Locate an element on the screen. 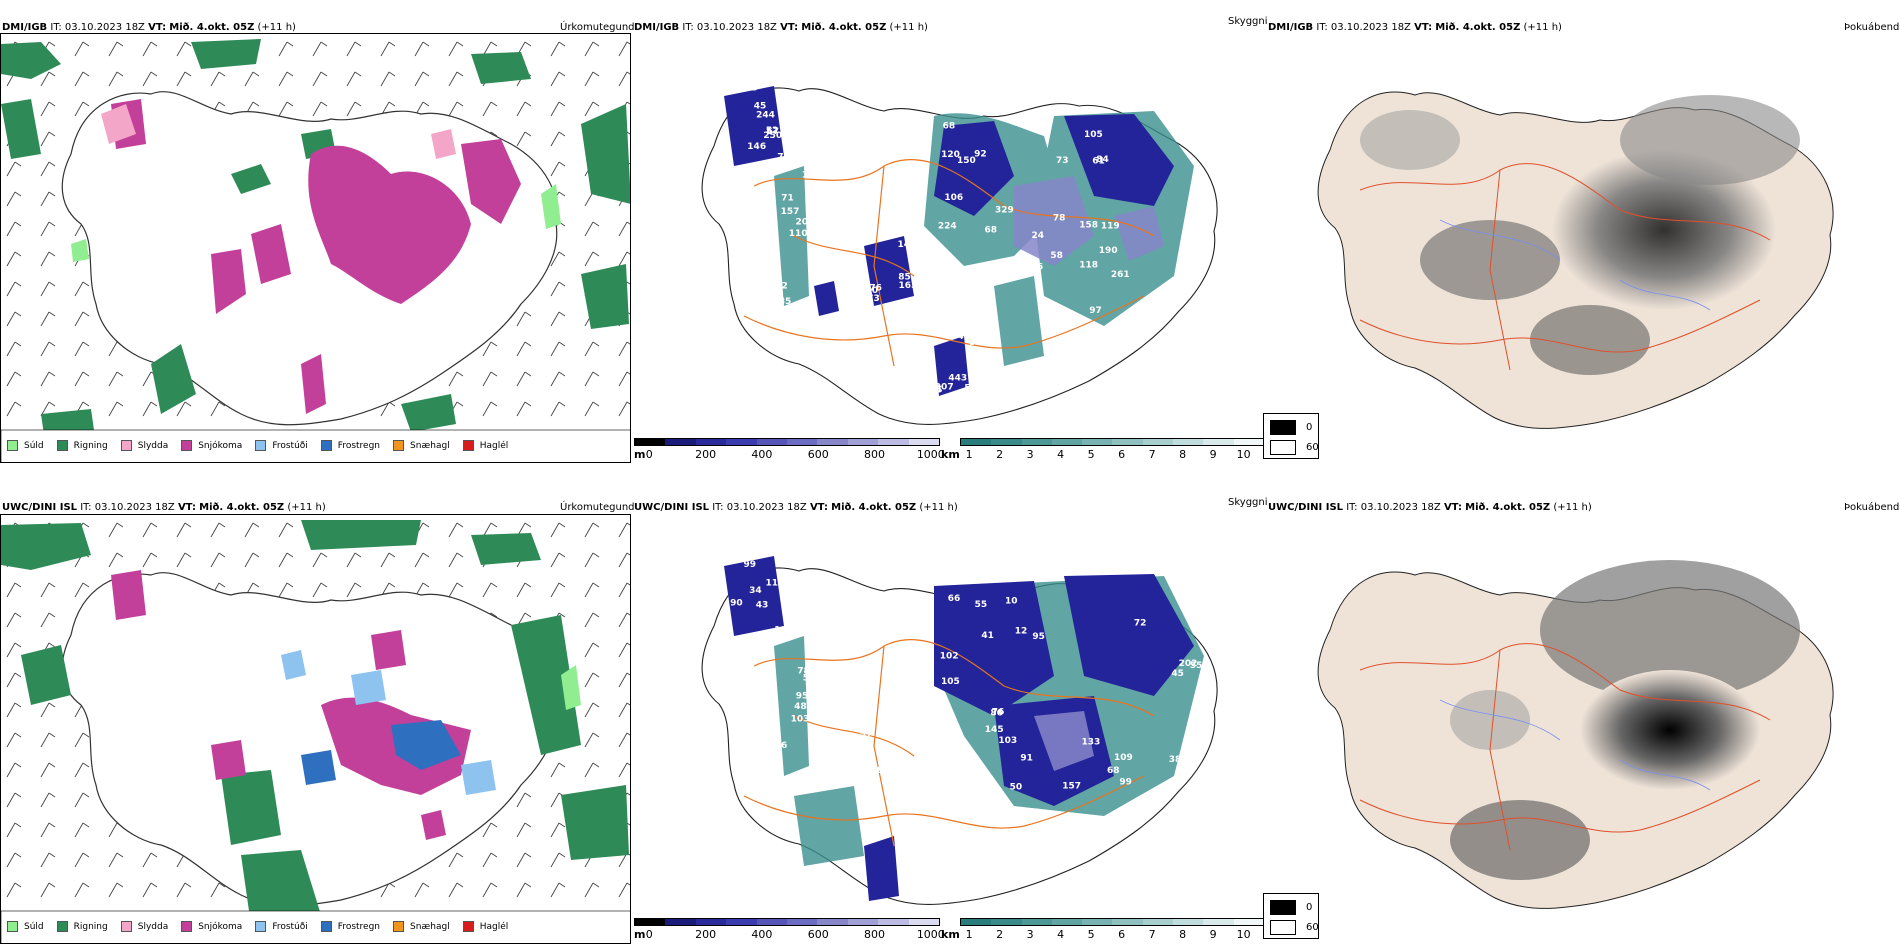 The image size is (1900, 950). visibility-value-label: 95 is located at coordinates (802, 697).